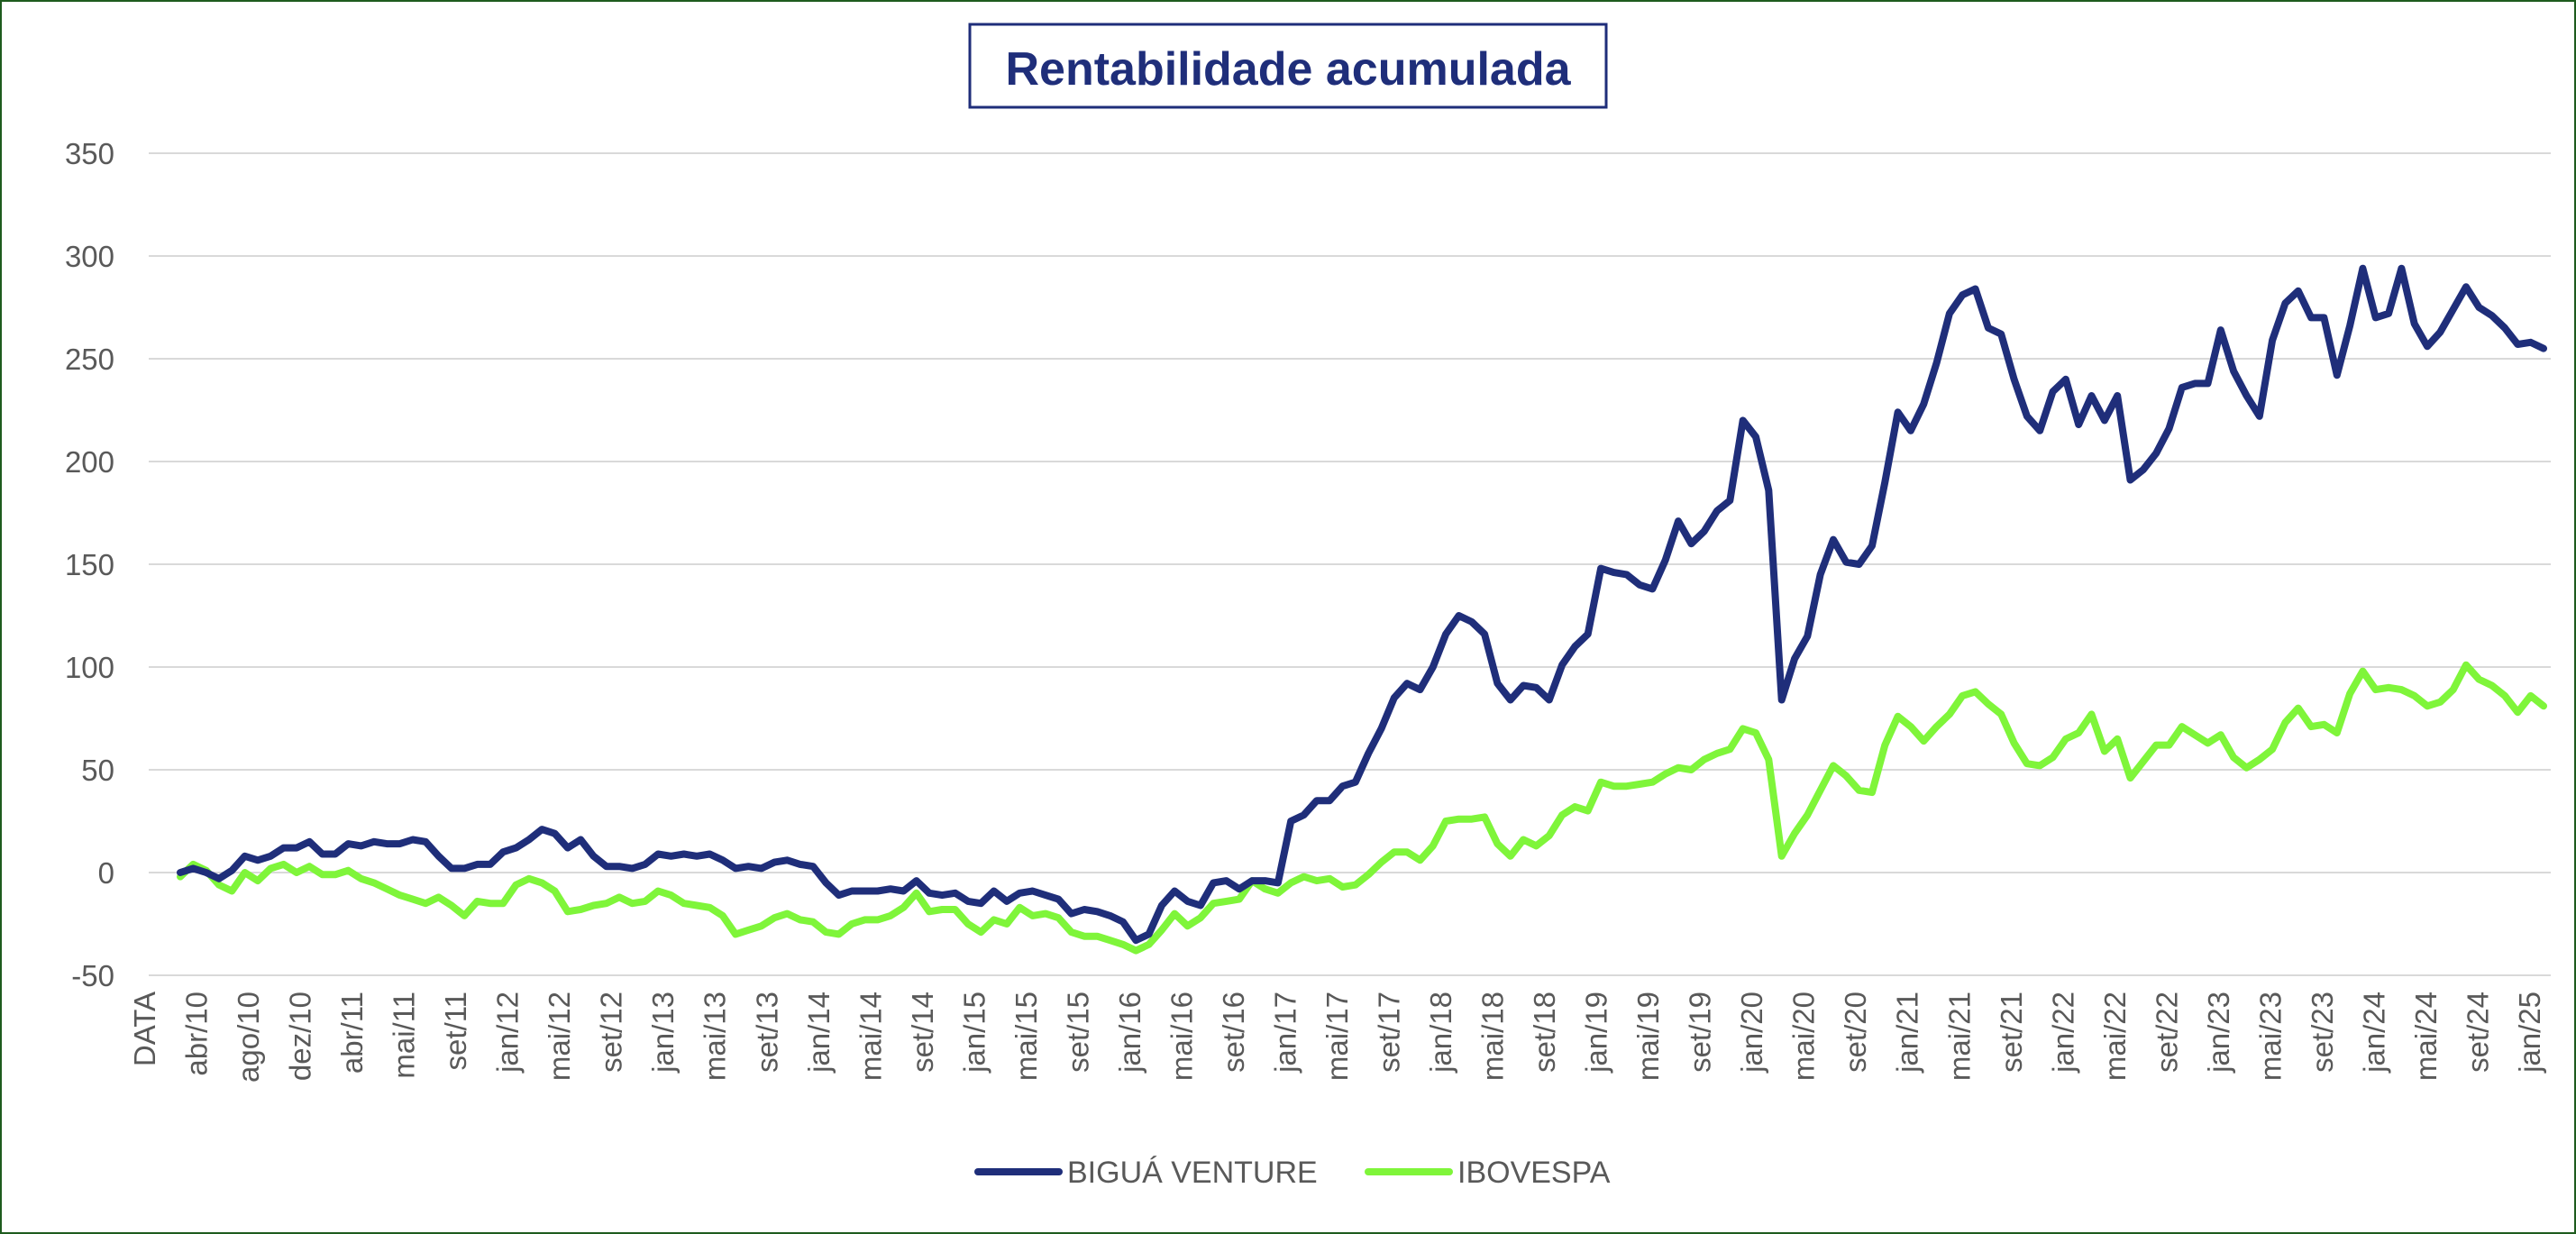  What do you see at coordinates (404, 1035) in the screenshot?
I see `x-tick-label: mai/11` at bounding box center [404, 1035].